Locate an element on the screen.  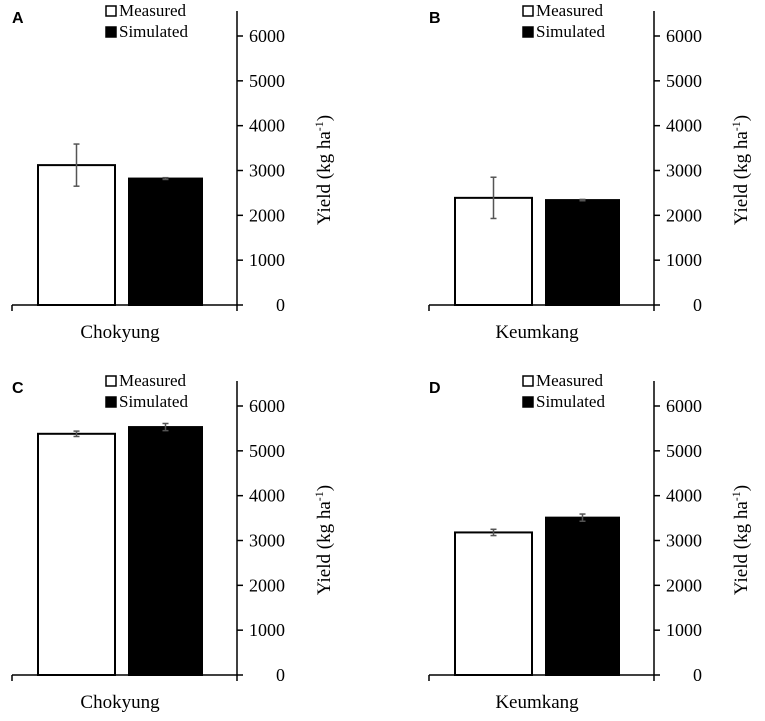
panel-letter: B is located at coordinates (435, 18).